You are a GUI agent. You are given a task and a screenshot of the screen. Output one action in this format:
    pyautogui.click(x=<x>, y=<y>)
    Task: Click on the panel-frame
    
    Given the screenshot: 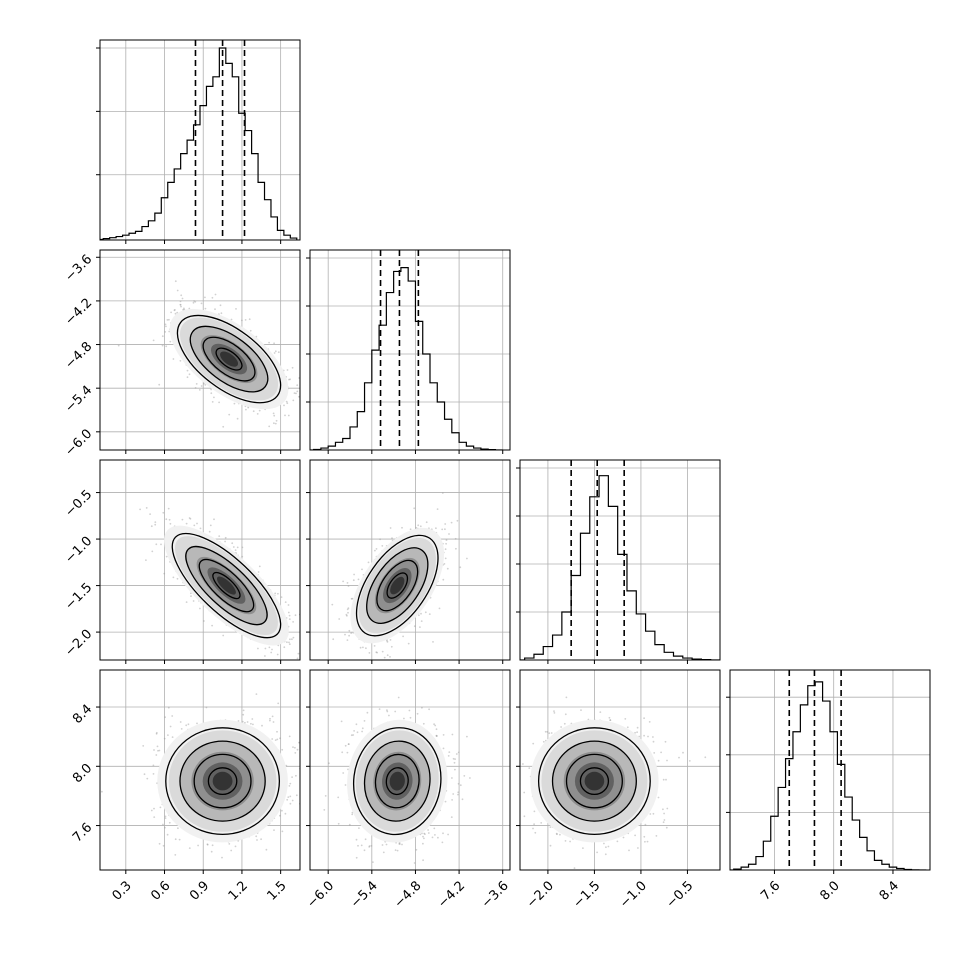 What is the action you would take?
    pyautogui.click(x=410, y=560)
    